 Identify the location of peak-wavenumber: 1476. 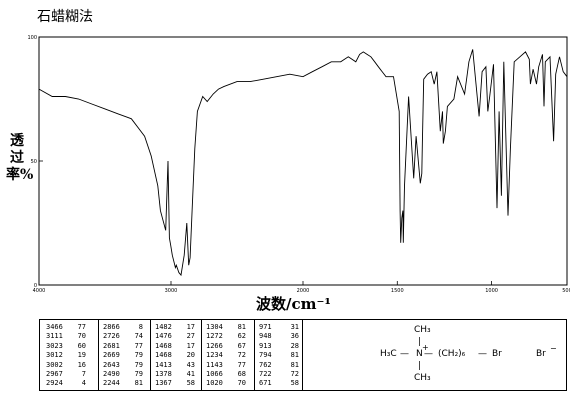
(163, 336).